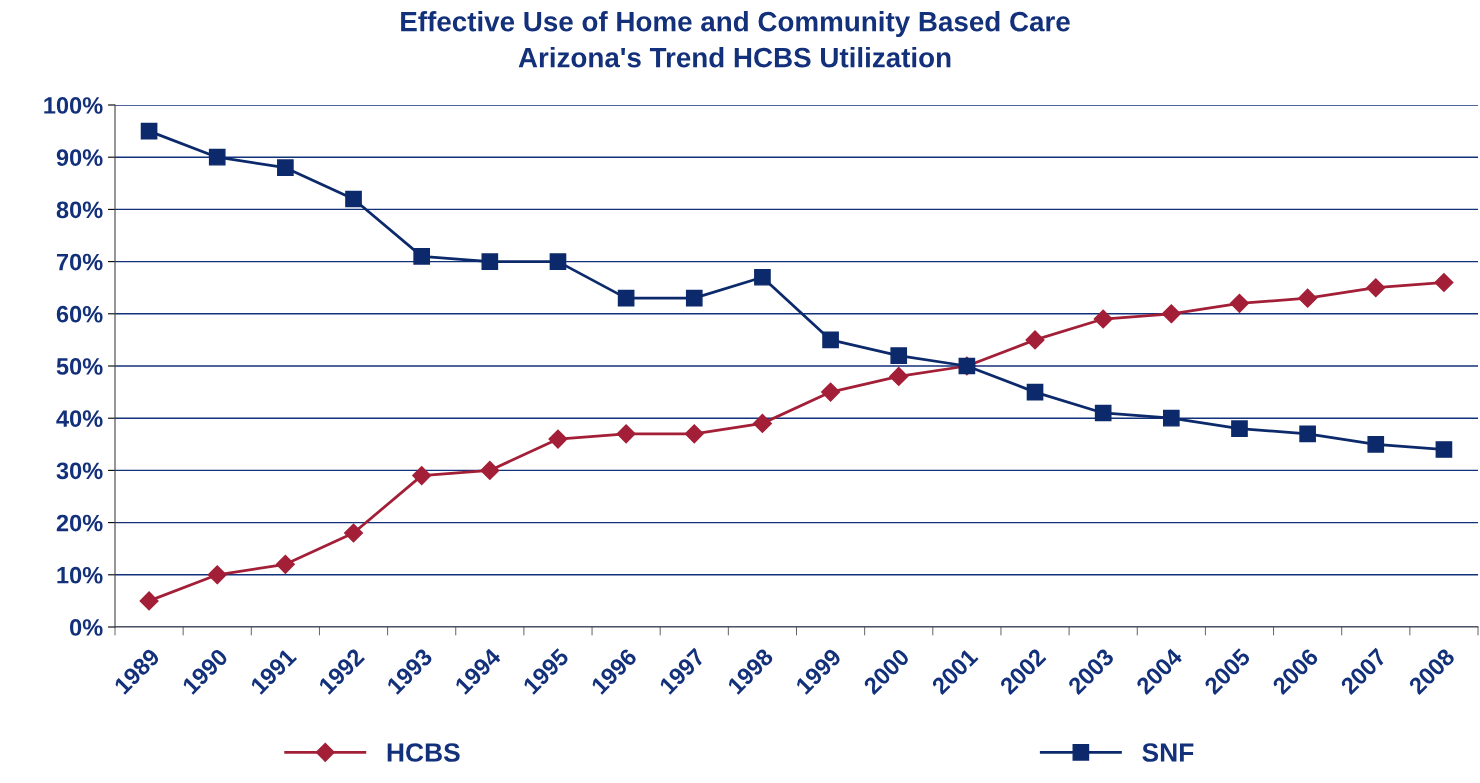  Describe the element at coordinates (79, 471) in the screenshot. I see `y-tick-label: 30%` at that location.